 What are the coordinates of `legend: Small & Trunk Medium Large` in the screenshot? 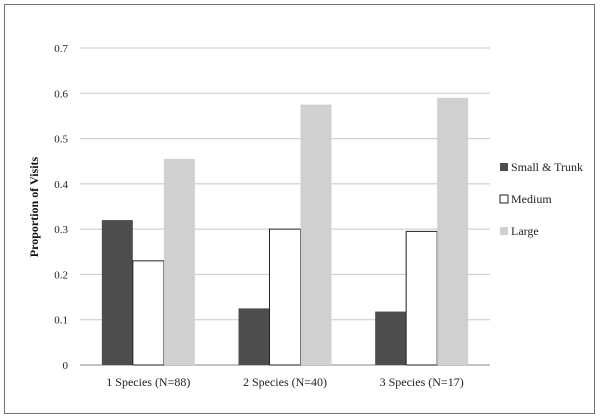 It's located at (541, 199).